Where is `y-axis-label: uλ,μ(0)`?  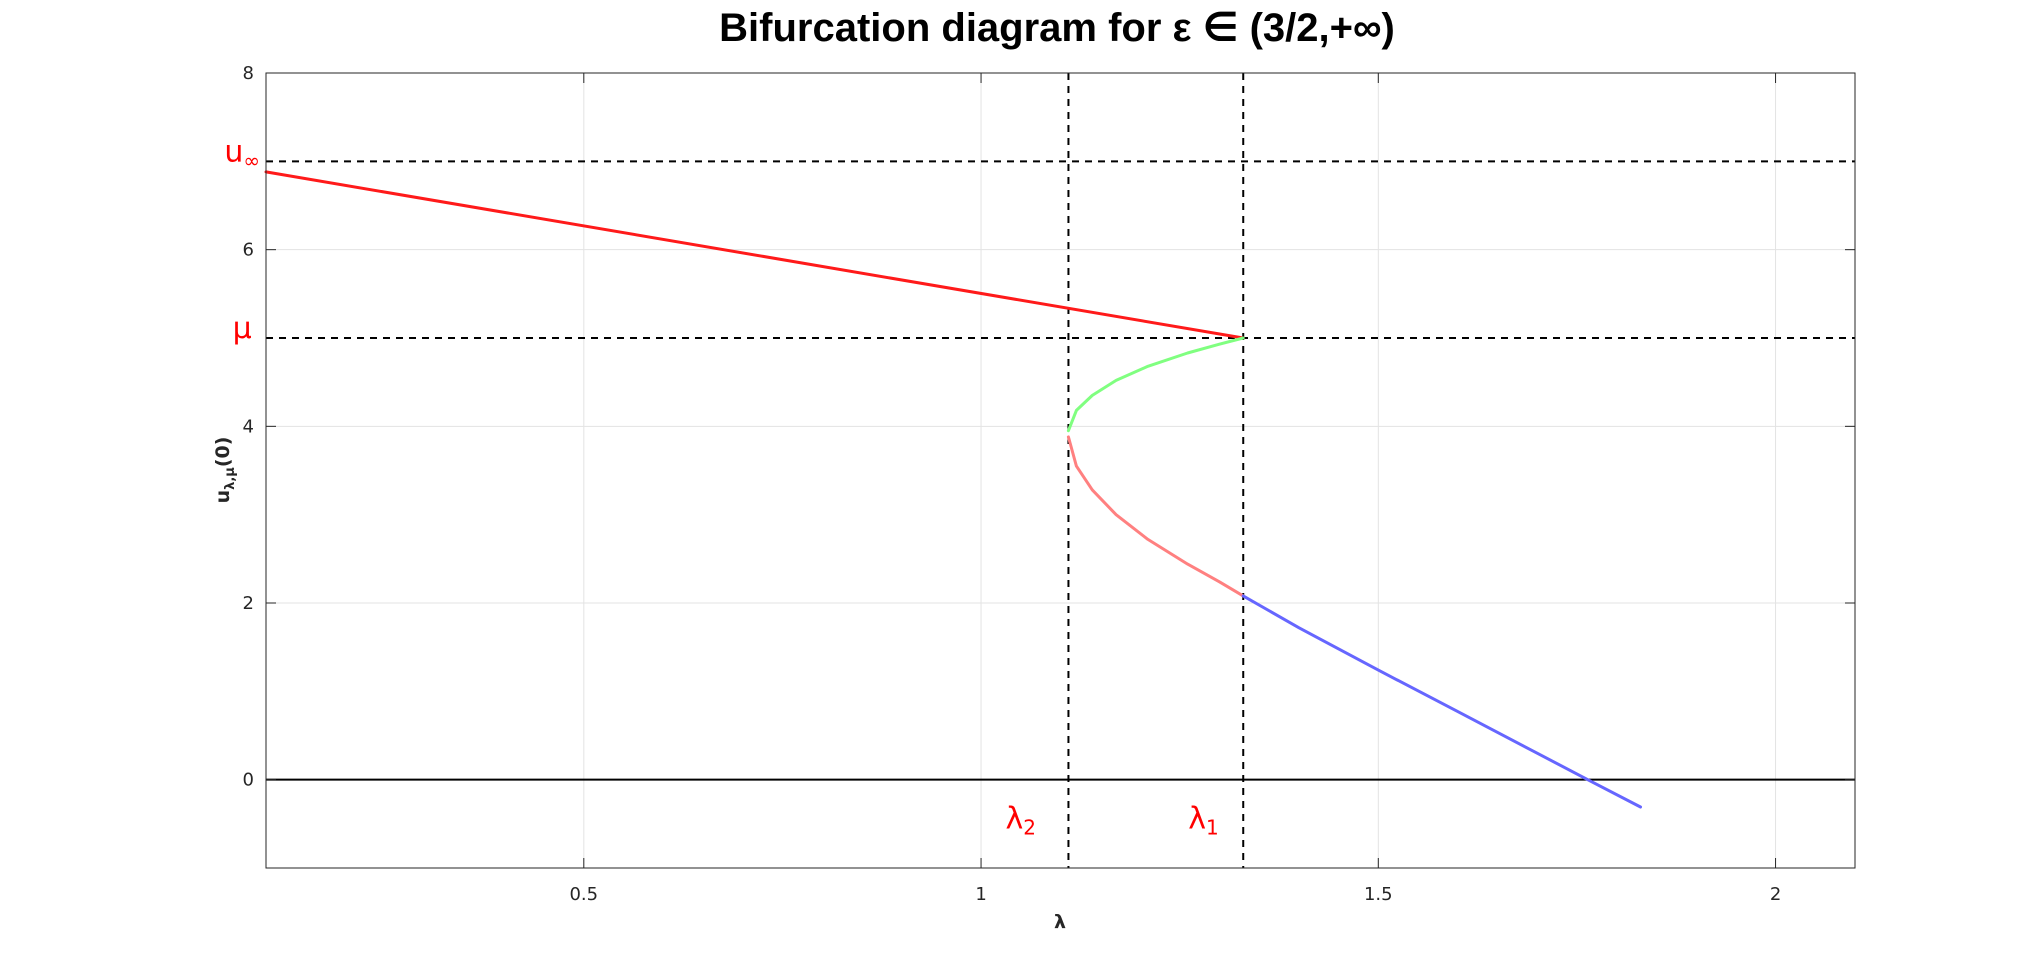
y-axis-label: uλ,μ(0) is located at coordinates (225, 470).